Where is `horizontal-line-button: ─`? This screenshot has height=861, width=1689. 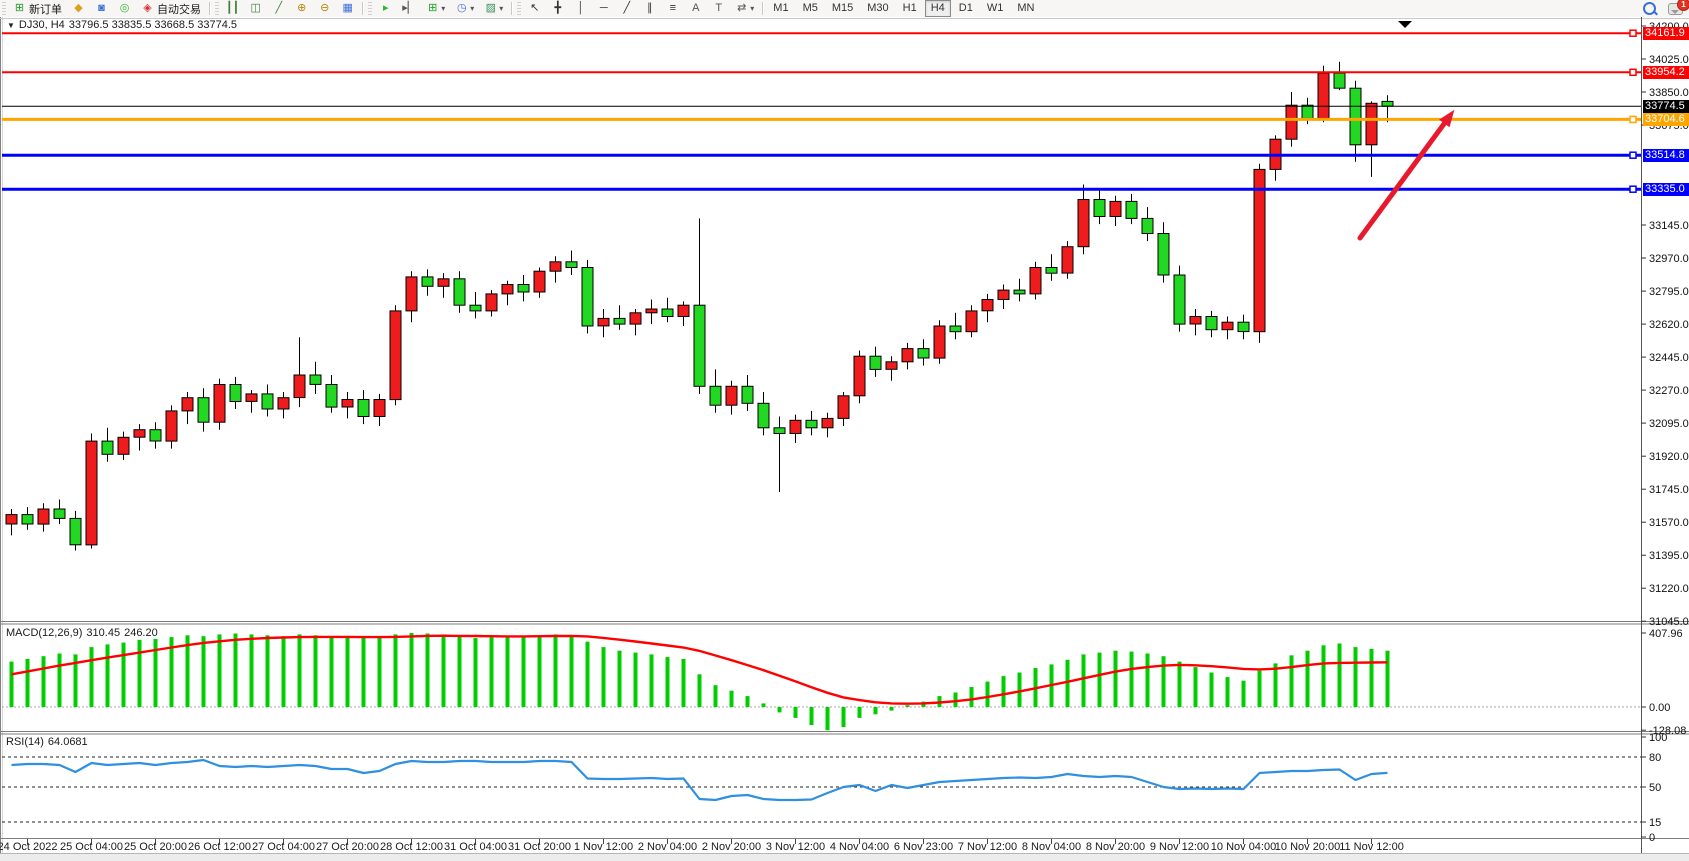 horizontal-line-button: ─ is located at coordinates (603, 8).